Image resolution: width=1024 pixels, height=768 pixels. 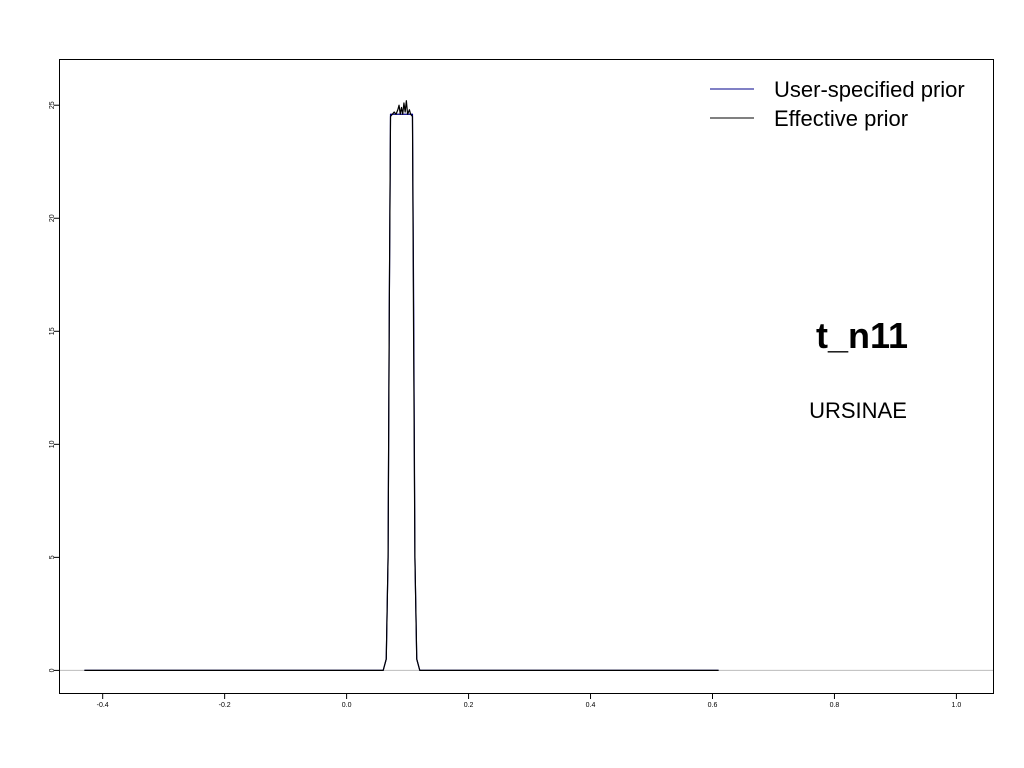 What do you see at coordinates (713, 705) in the screenshot?
I see `x-tick-label: 0.6` at bounding box center [713, 705].